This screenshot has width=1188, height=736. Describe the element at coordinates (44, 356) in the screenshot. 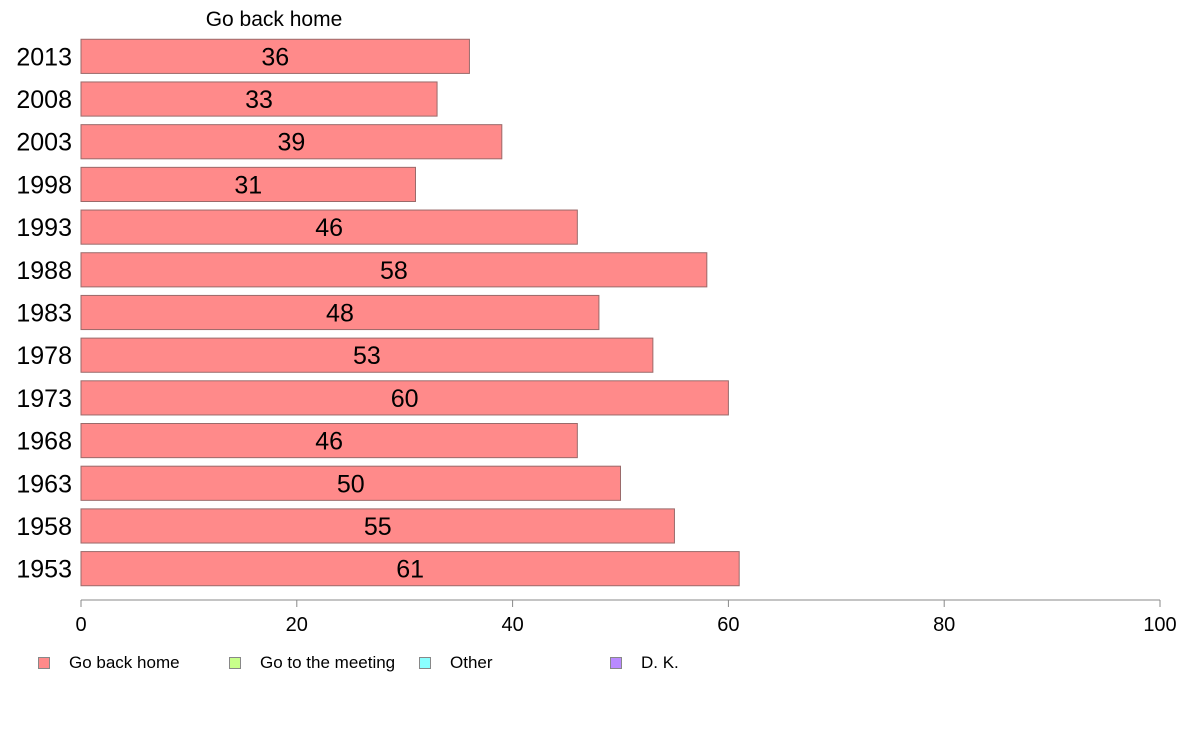

I see `category-label-1978: 1978` at that location.